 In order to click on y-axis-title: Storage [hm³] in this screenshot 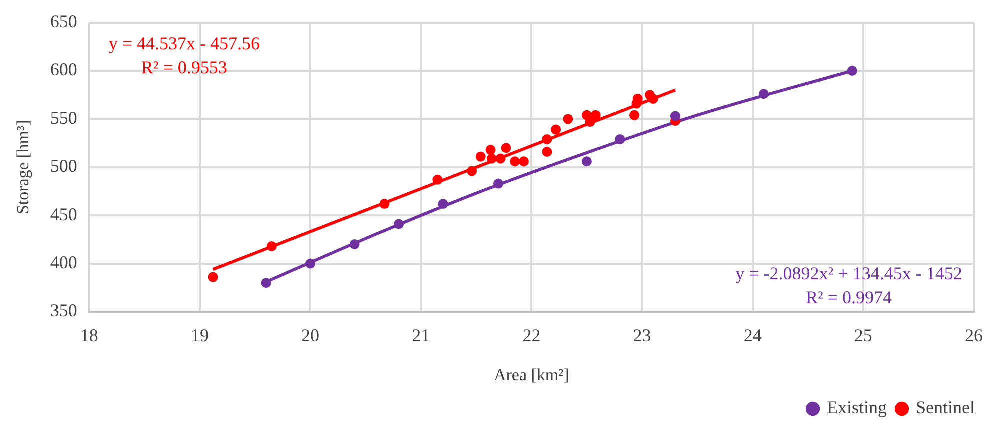, I will do `click(23, 167)`.